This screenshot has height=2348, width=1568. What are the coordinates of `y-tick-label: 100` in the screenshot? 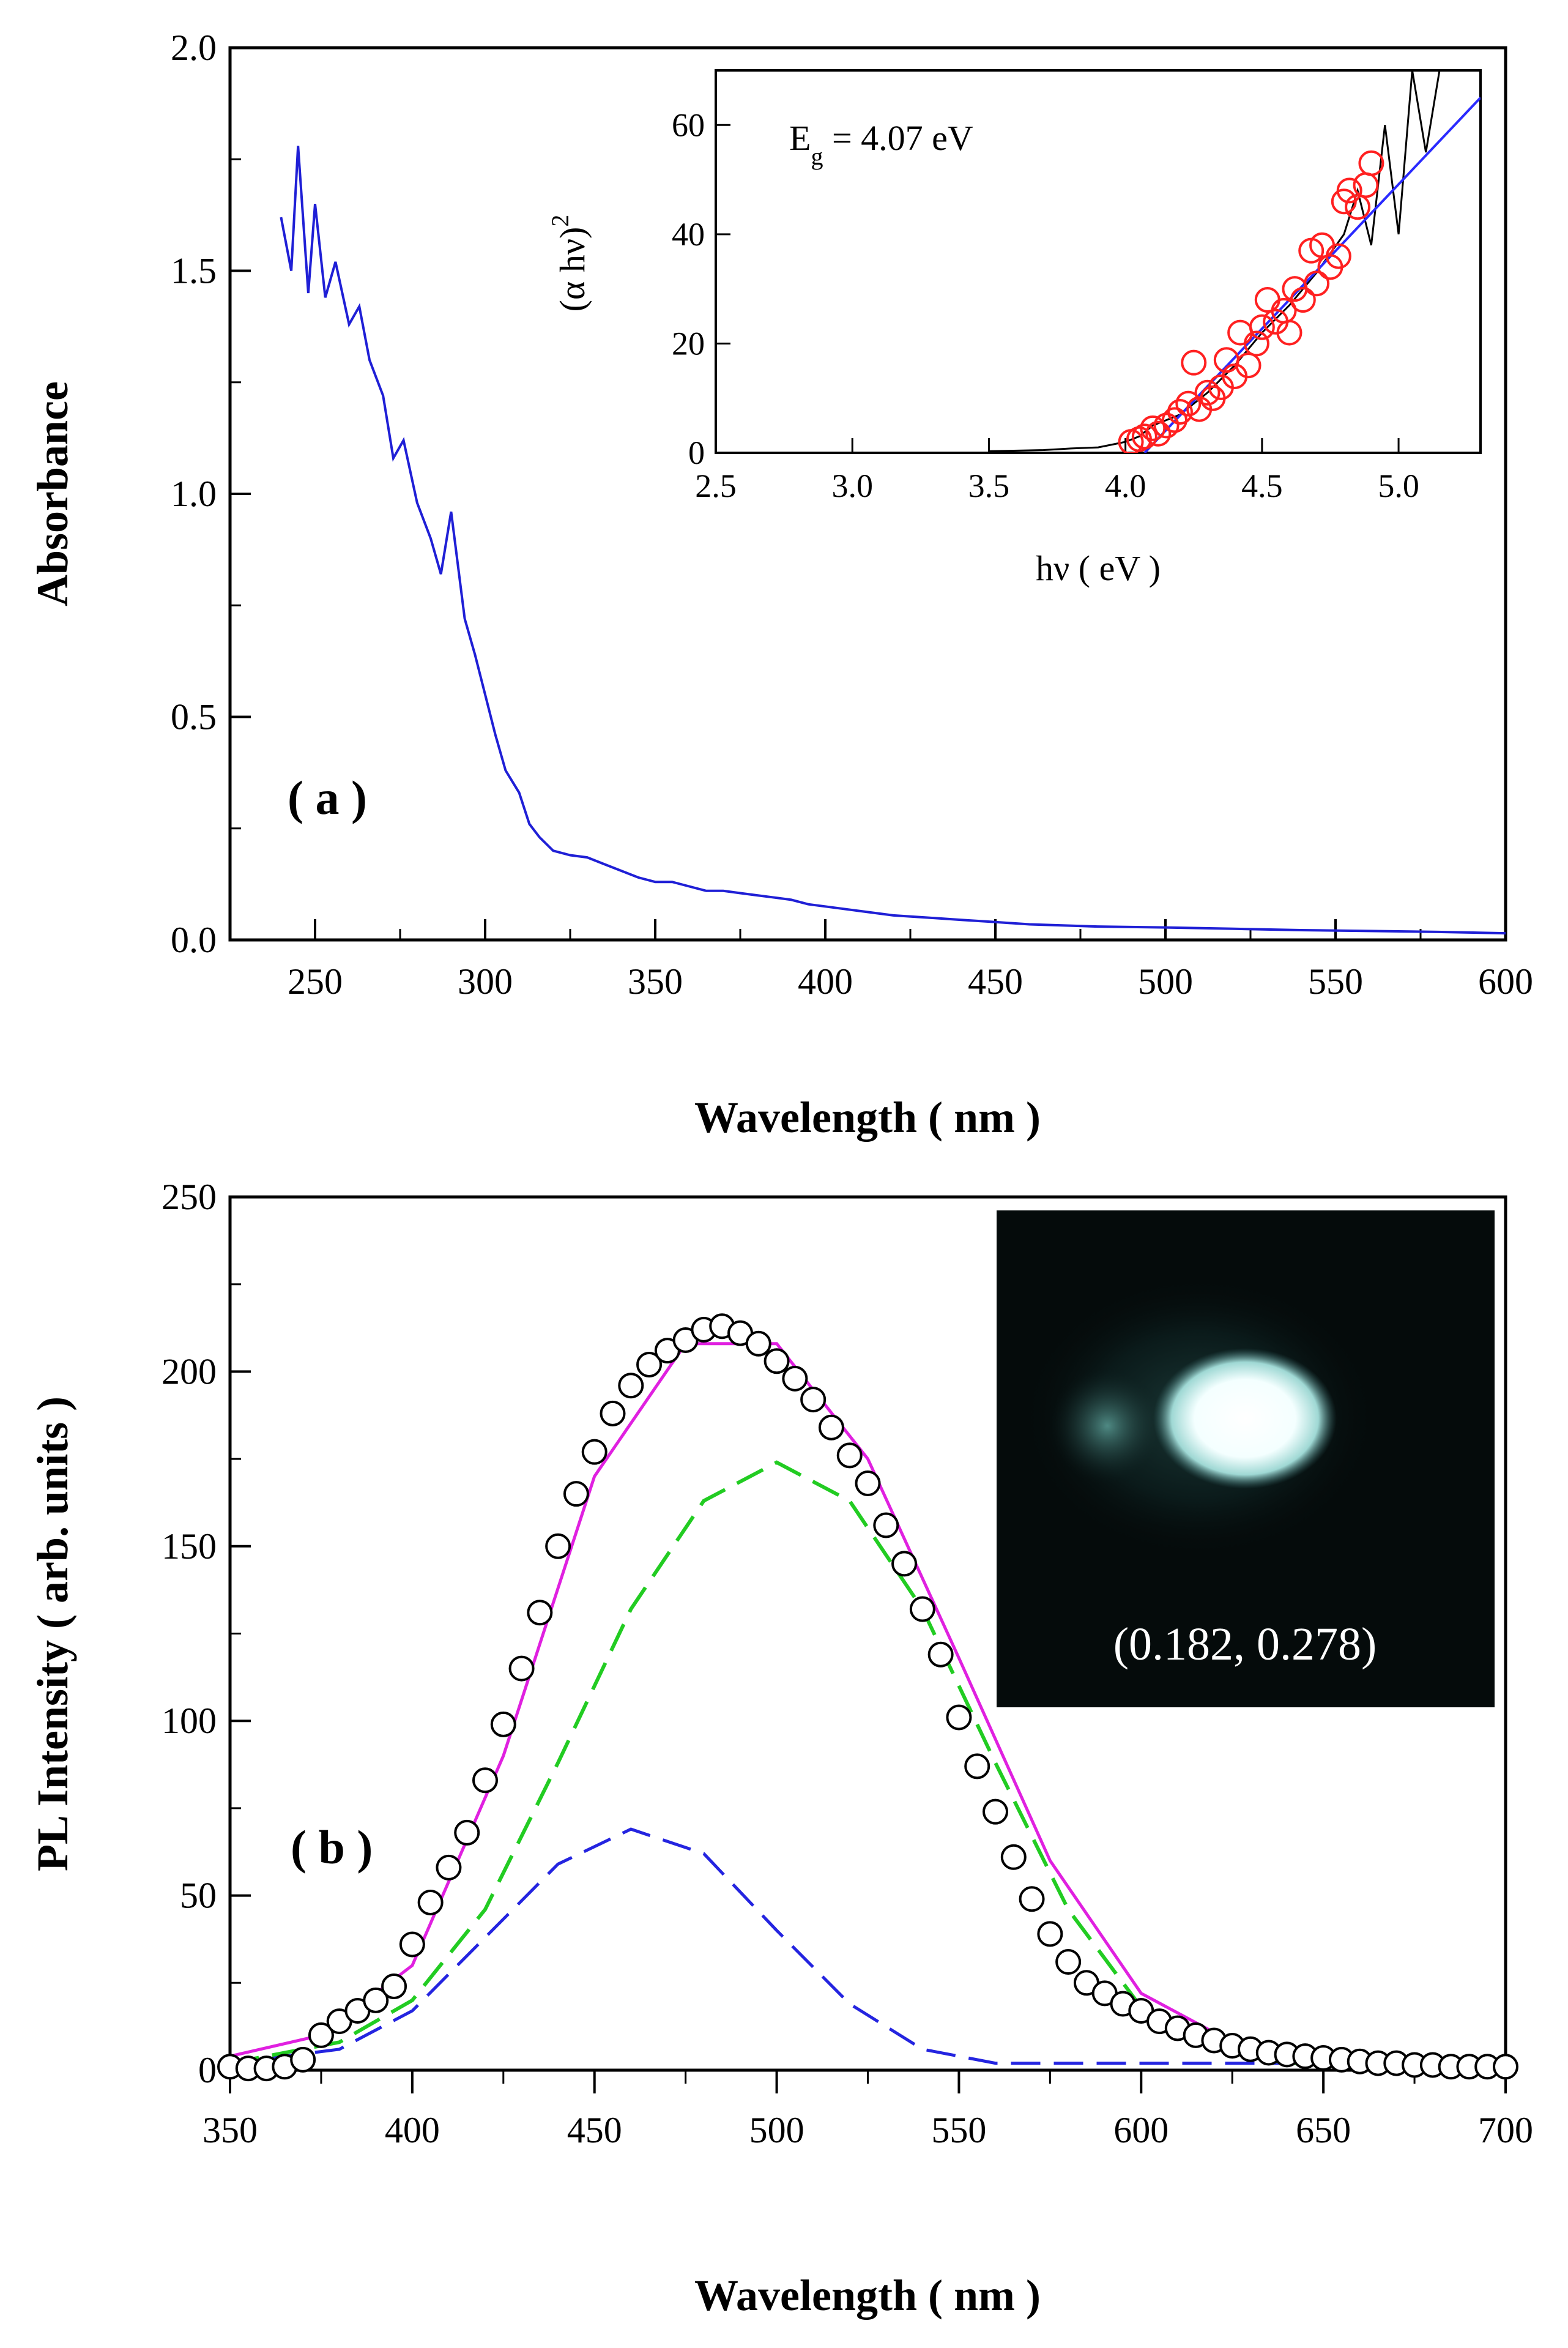 It's located at (189, 1721).